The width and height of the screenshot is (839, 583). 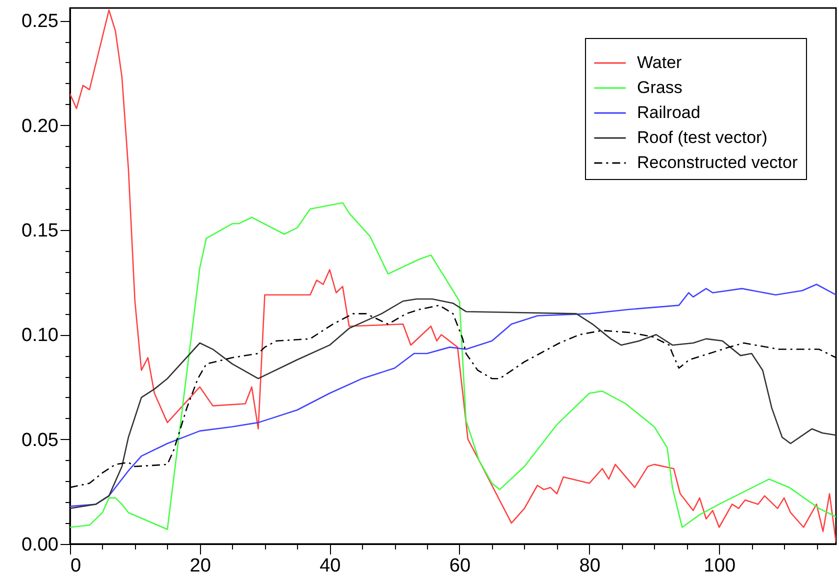 I want to click on x-tick-label: 20, so click(x=200, y=566).